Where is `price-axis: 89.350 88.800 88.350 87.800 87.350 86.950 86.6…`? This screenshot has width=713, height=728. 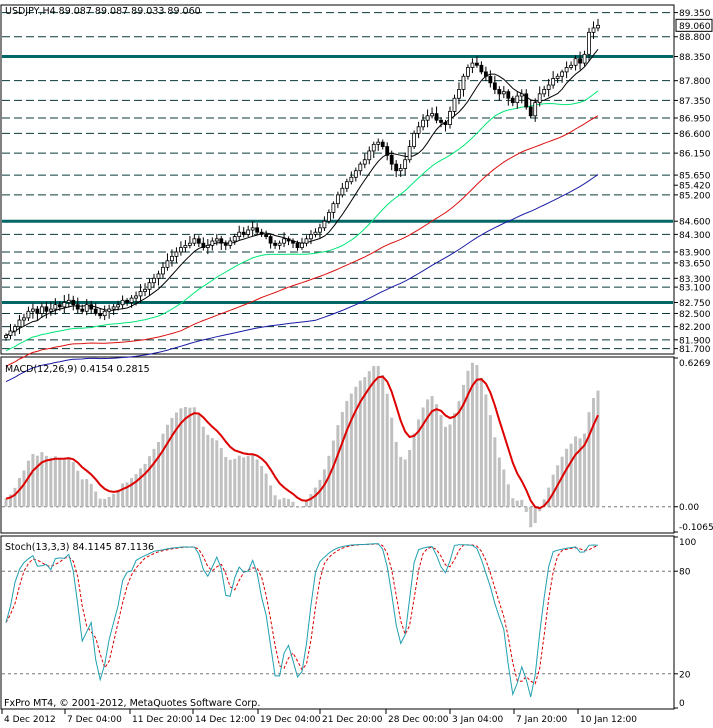 price-axis: 89.350 88.800 88.350 87.800 87.350 86.950 86.6… is located at coordinates (693, 182).